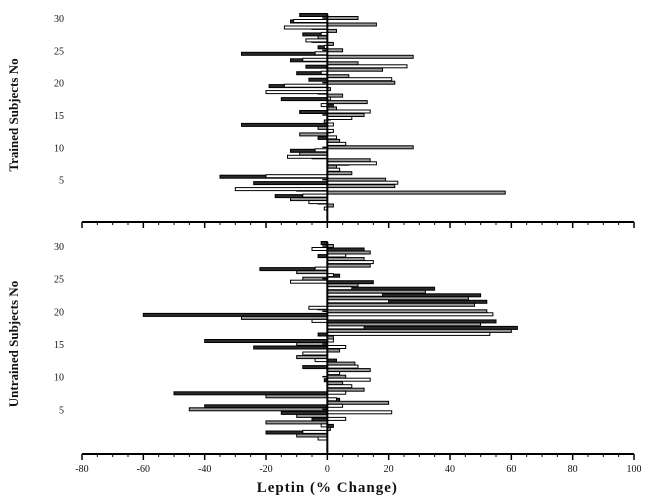 Image resolution: width=656 pixels, height=503 pixels. Describe the element at coordinates (59, 19) in the screenshot. I see `trained-y-tick-label-30: 30` at that location.